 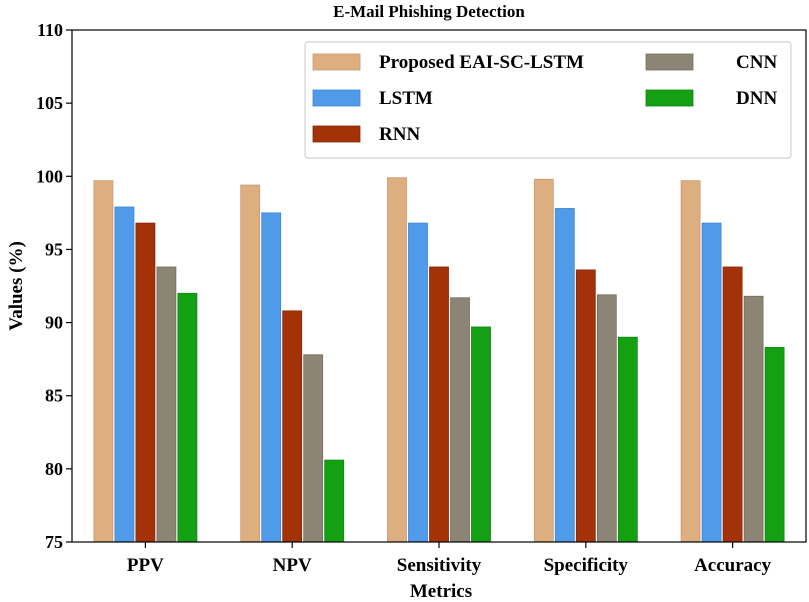 I want to click on legend-label-rnn: RNN, so click(x=399, y=134).